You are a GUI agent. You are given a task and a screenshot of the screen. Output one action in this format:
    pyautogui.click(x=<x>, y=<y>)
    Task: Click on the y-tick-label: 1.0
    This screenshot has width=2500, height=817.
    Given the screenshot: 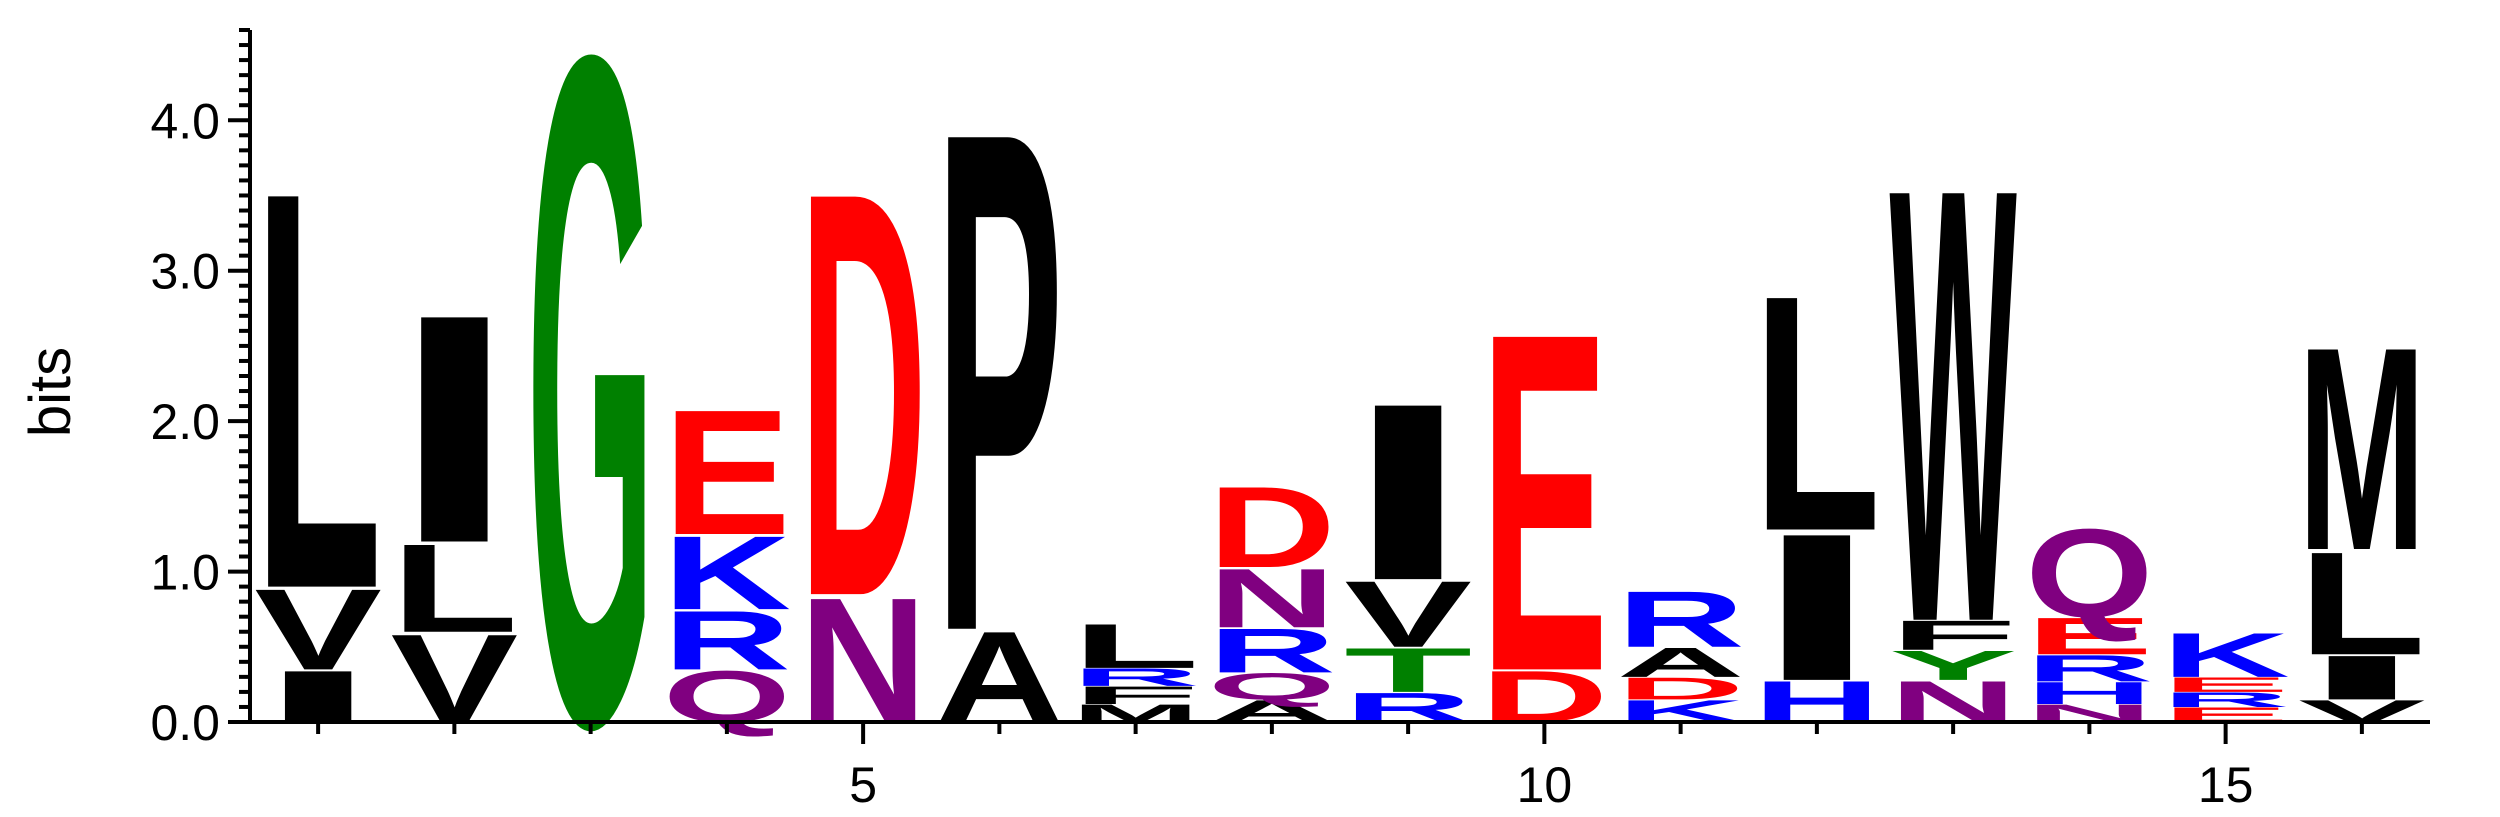 What is the action you would take?
    pyautogui.click(x=185, y=573)
    